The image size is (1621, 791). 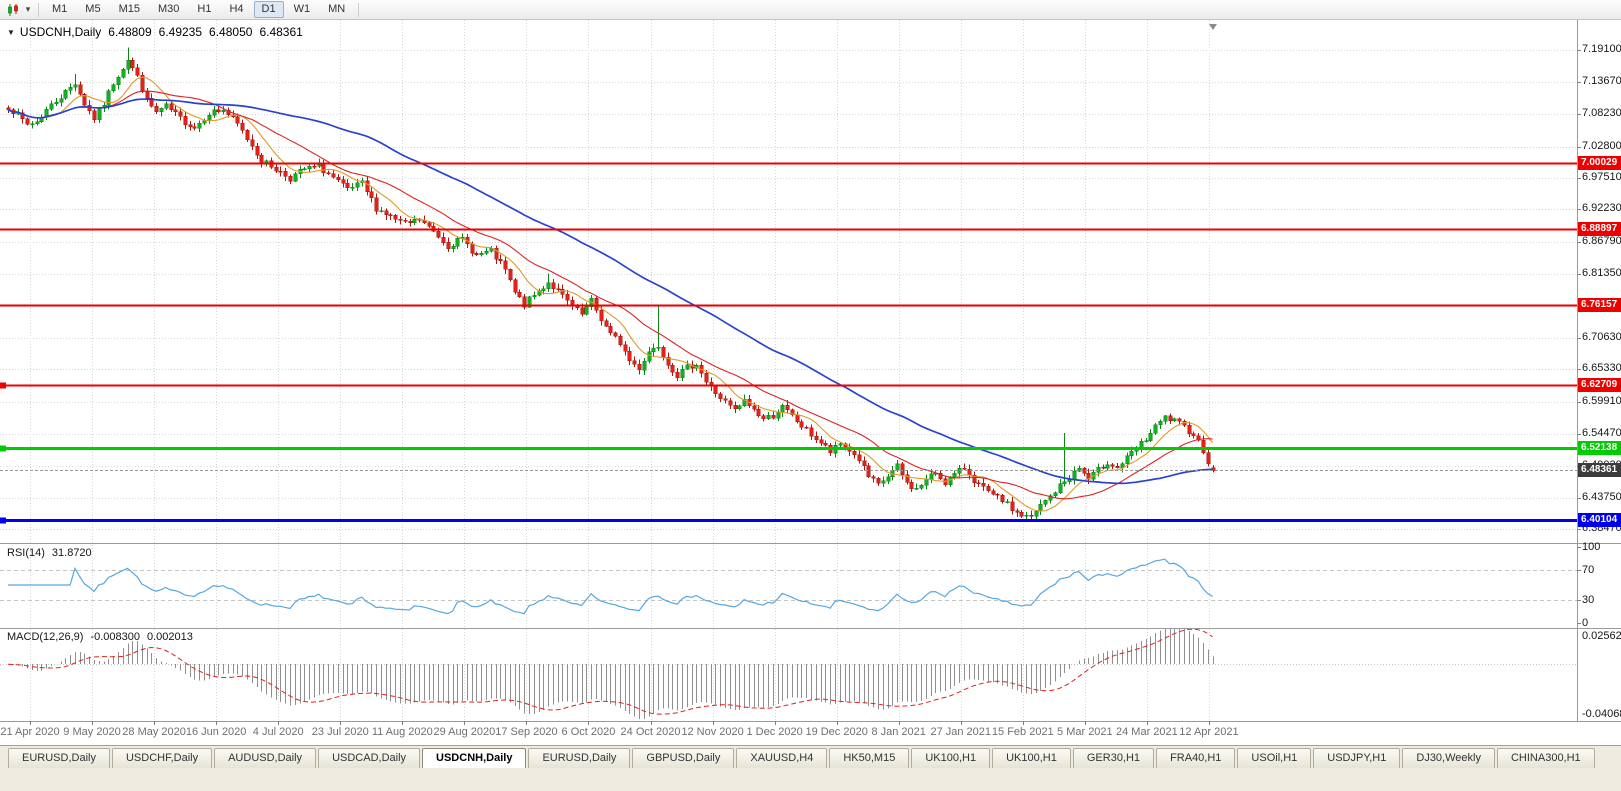 What do you see at coordinates (788, 585) in the screenshot?
I see `rsi-levels` at bounding box center [788, 585].